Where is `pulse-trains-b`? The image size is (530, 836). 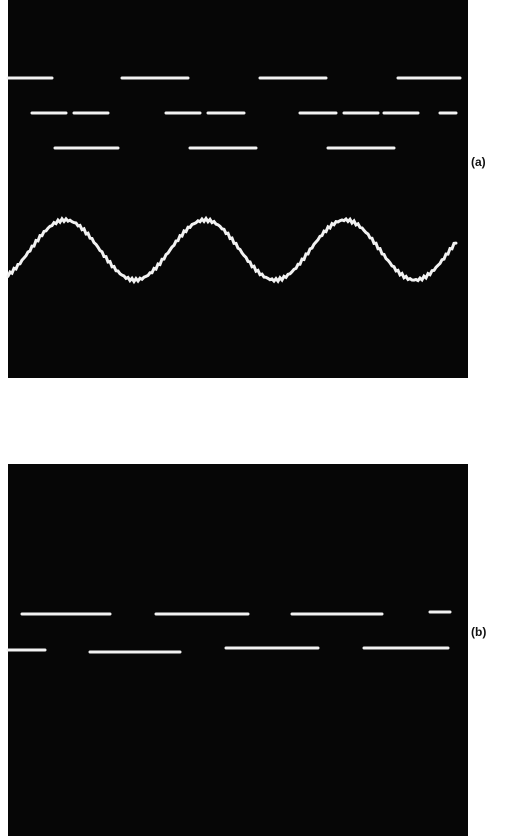
pulse-trains-b is located at coordinates (229, 632).